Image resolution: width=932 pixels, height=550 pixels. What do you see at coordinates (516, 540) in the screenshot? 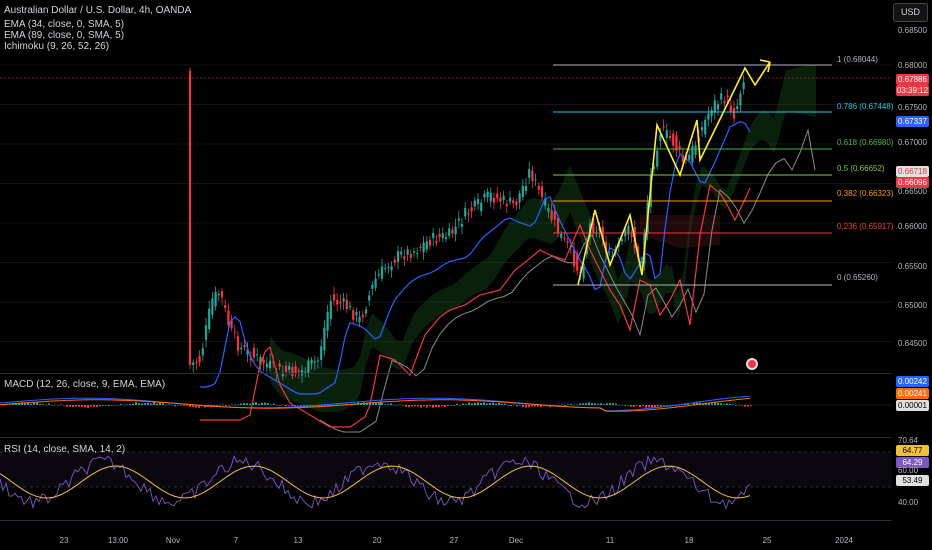
I see `date-label: Dec` at bounding box center [516, 540].